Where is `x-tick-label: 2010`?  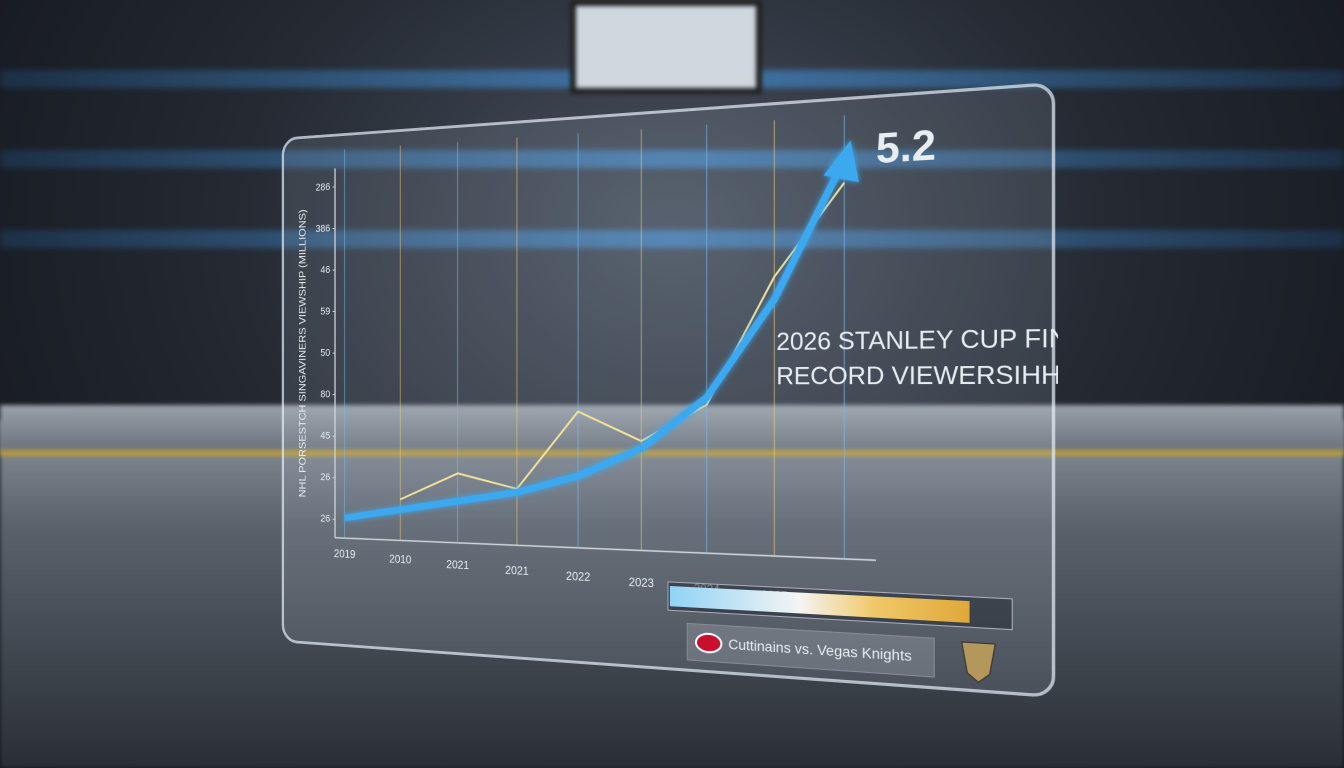
x-tick-label: 2010 is located at coordinates (400, 560).